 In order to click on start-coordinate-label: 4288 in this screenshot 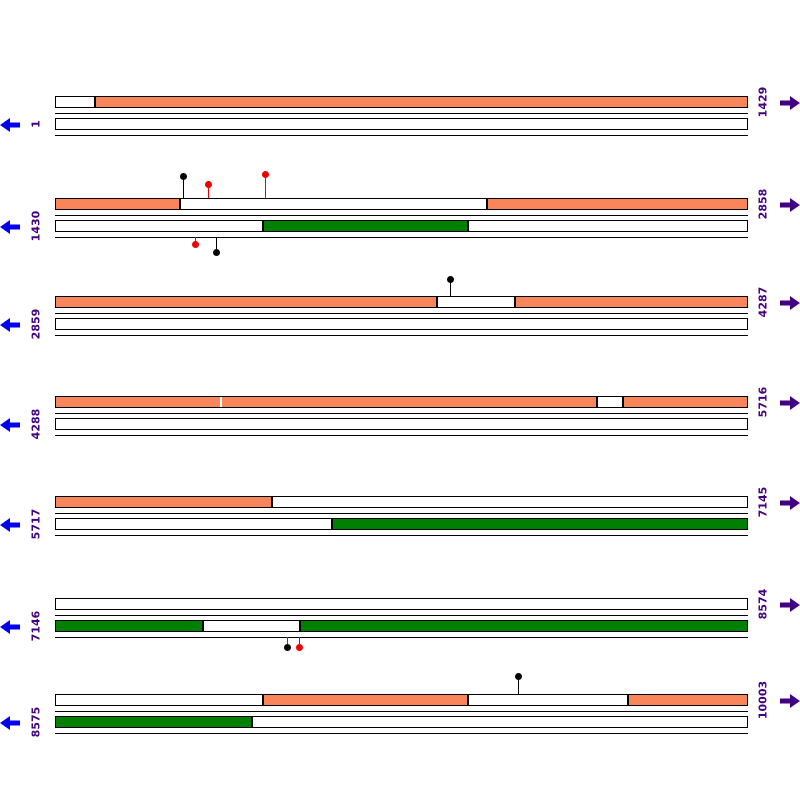, I will do `click(36, 424)`.